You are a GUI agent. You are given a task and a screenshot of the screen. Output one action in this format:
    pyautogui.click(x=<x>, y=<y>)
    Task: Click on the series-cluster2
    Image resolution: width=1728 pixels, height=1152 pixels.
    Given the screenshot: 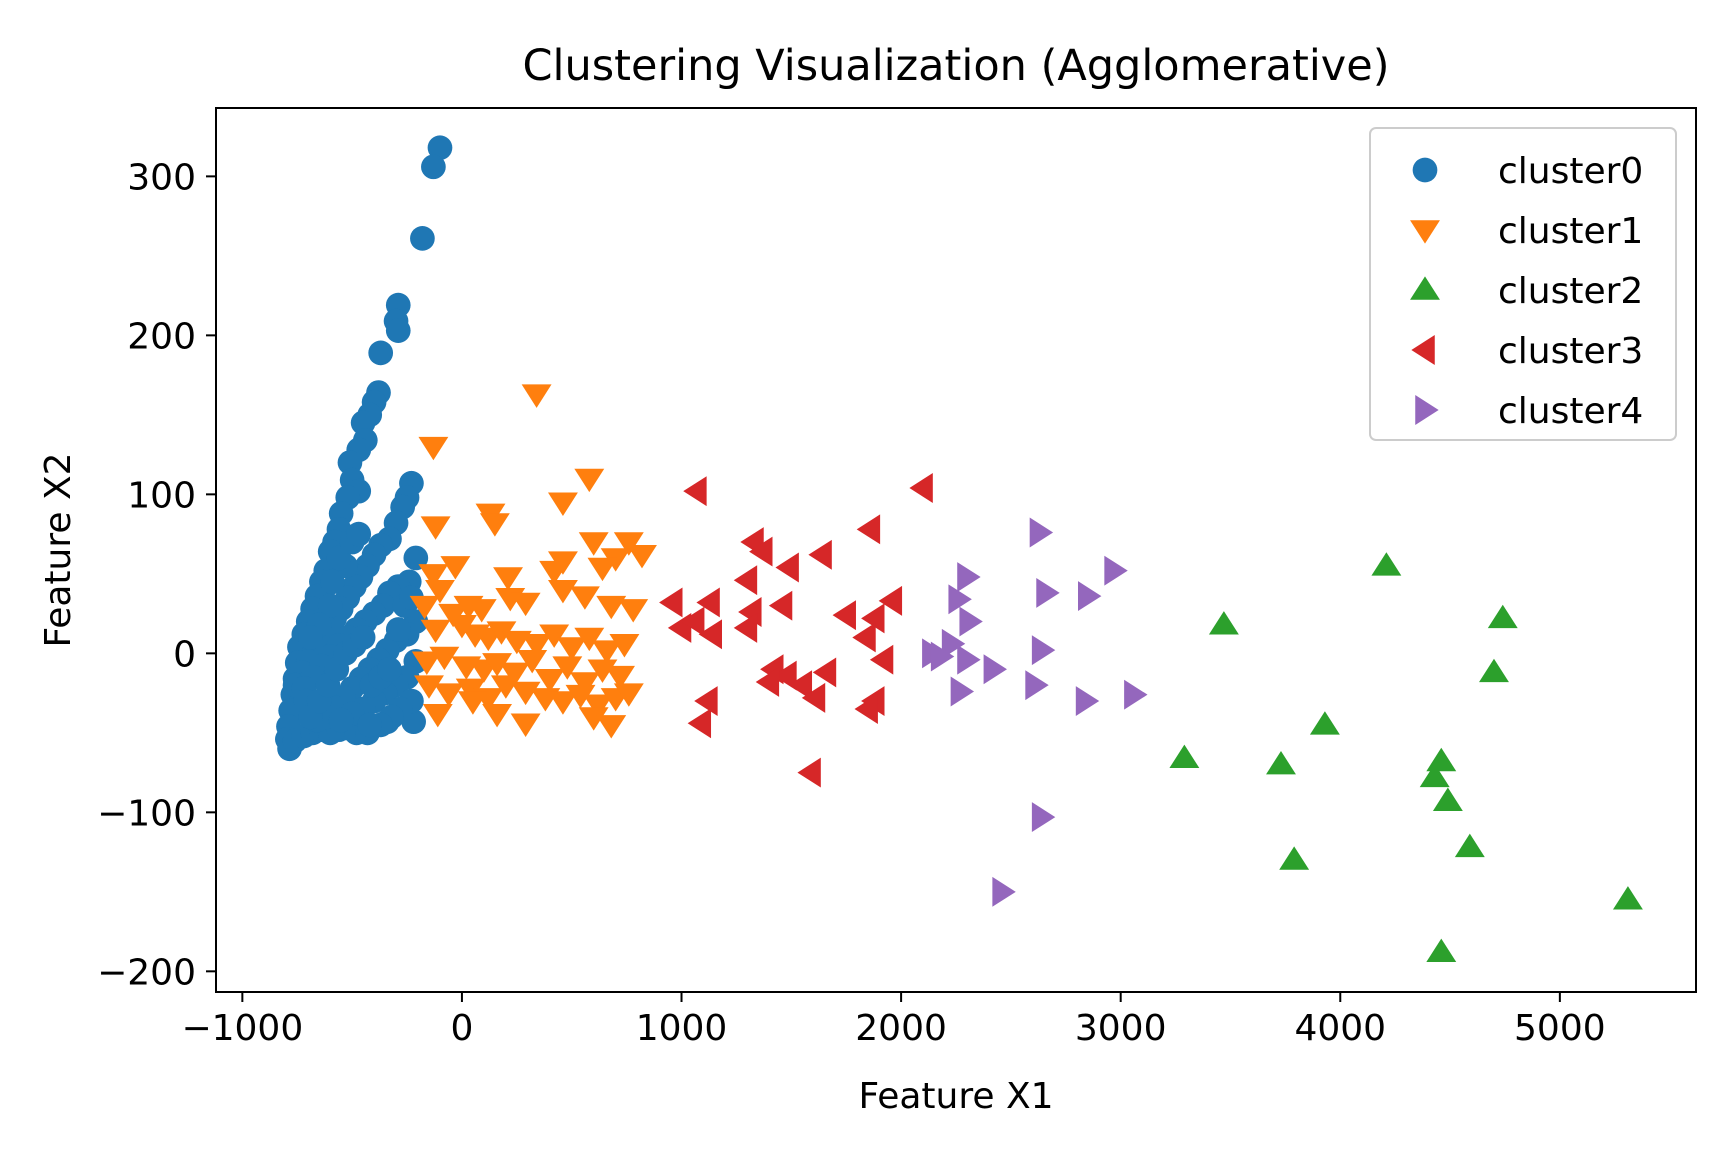 What is the action you would take?
    pyautogui.click(x=1406, y=757)
    